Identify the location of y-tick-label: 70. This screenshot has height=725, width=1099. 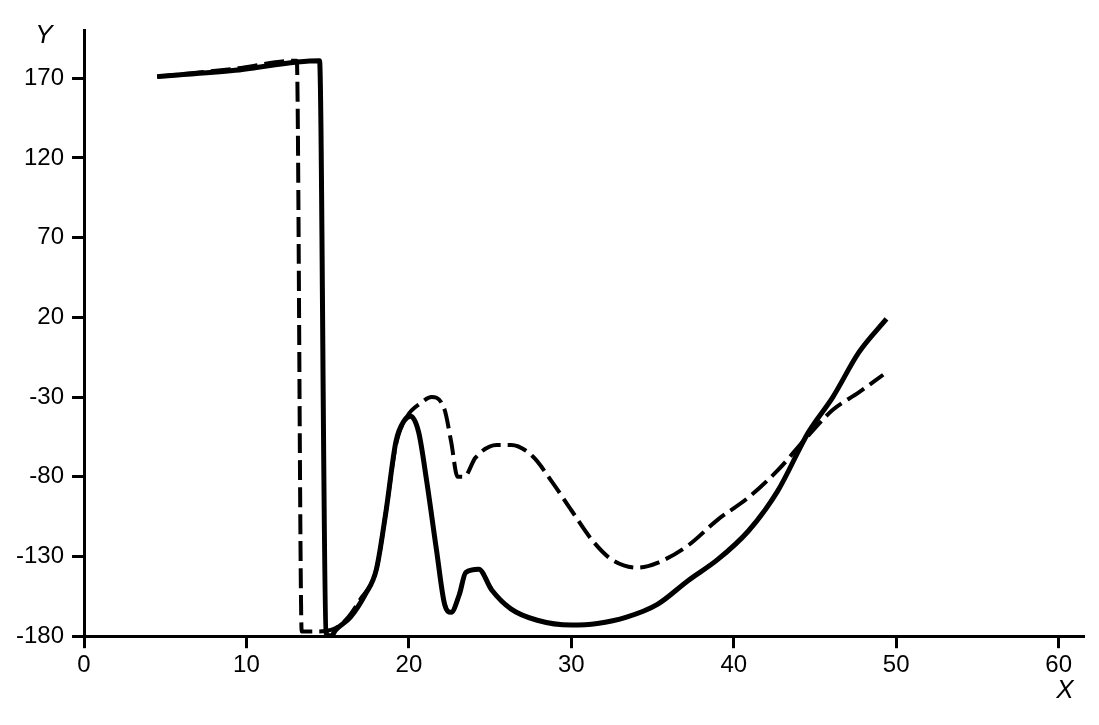
(51, 236).